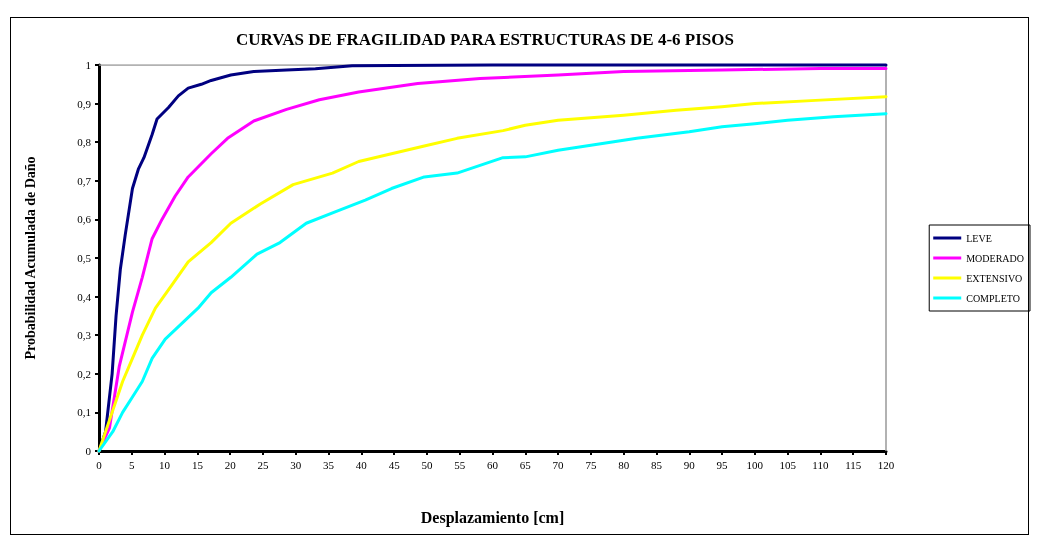  I want to click on y-tick-label: 0,5, so click(84, 258).